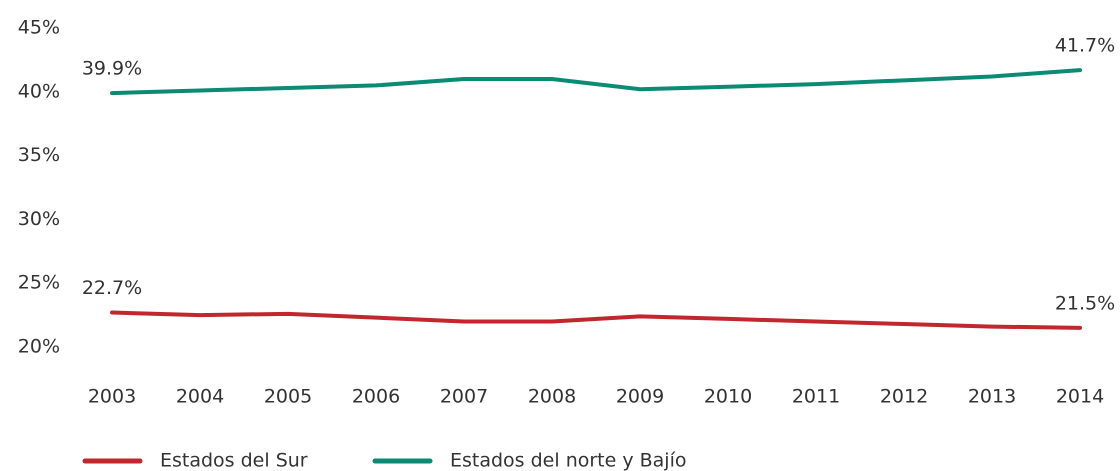 The width and height of the screenshot is (1120, 471). I want to click on y-tick-label: 40%, so click(39, 91).